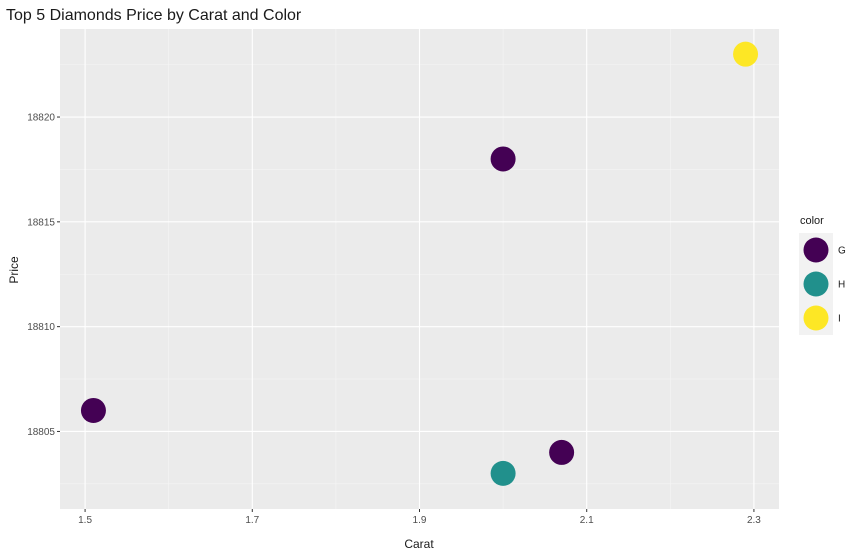  Describe the element at coordinates (41, 222) in the screenshot. I see `y-tick-label: 18815` at that location.